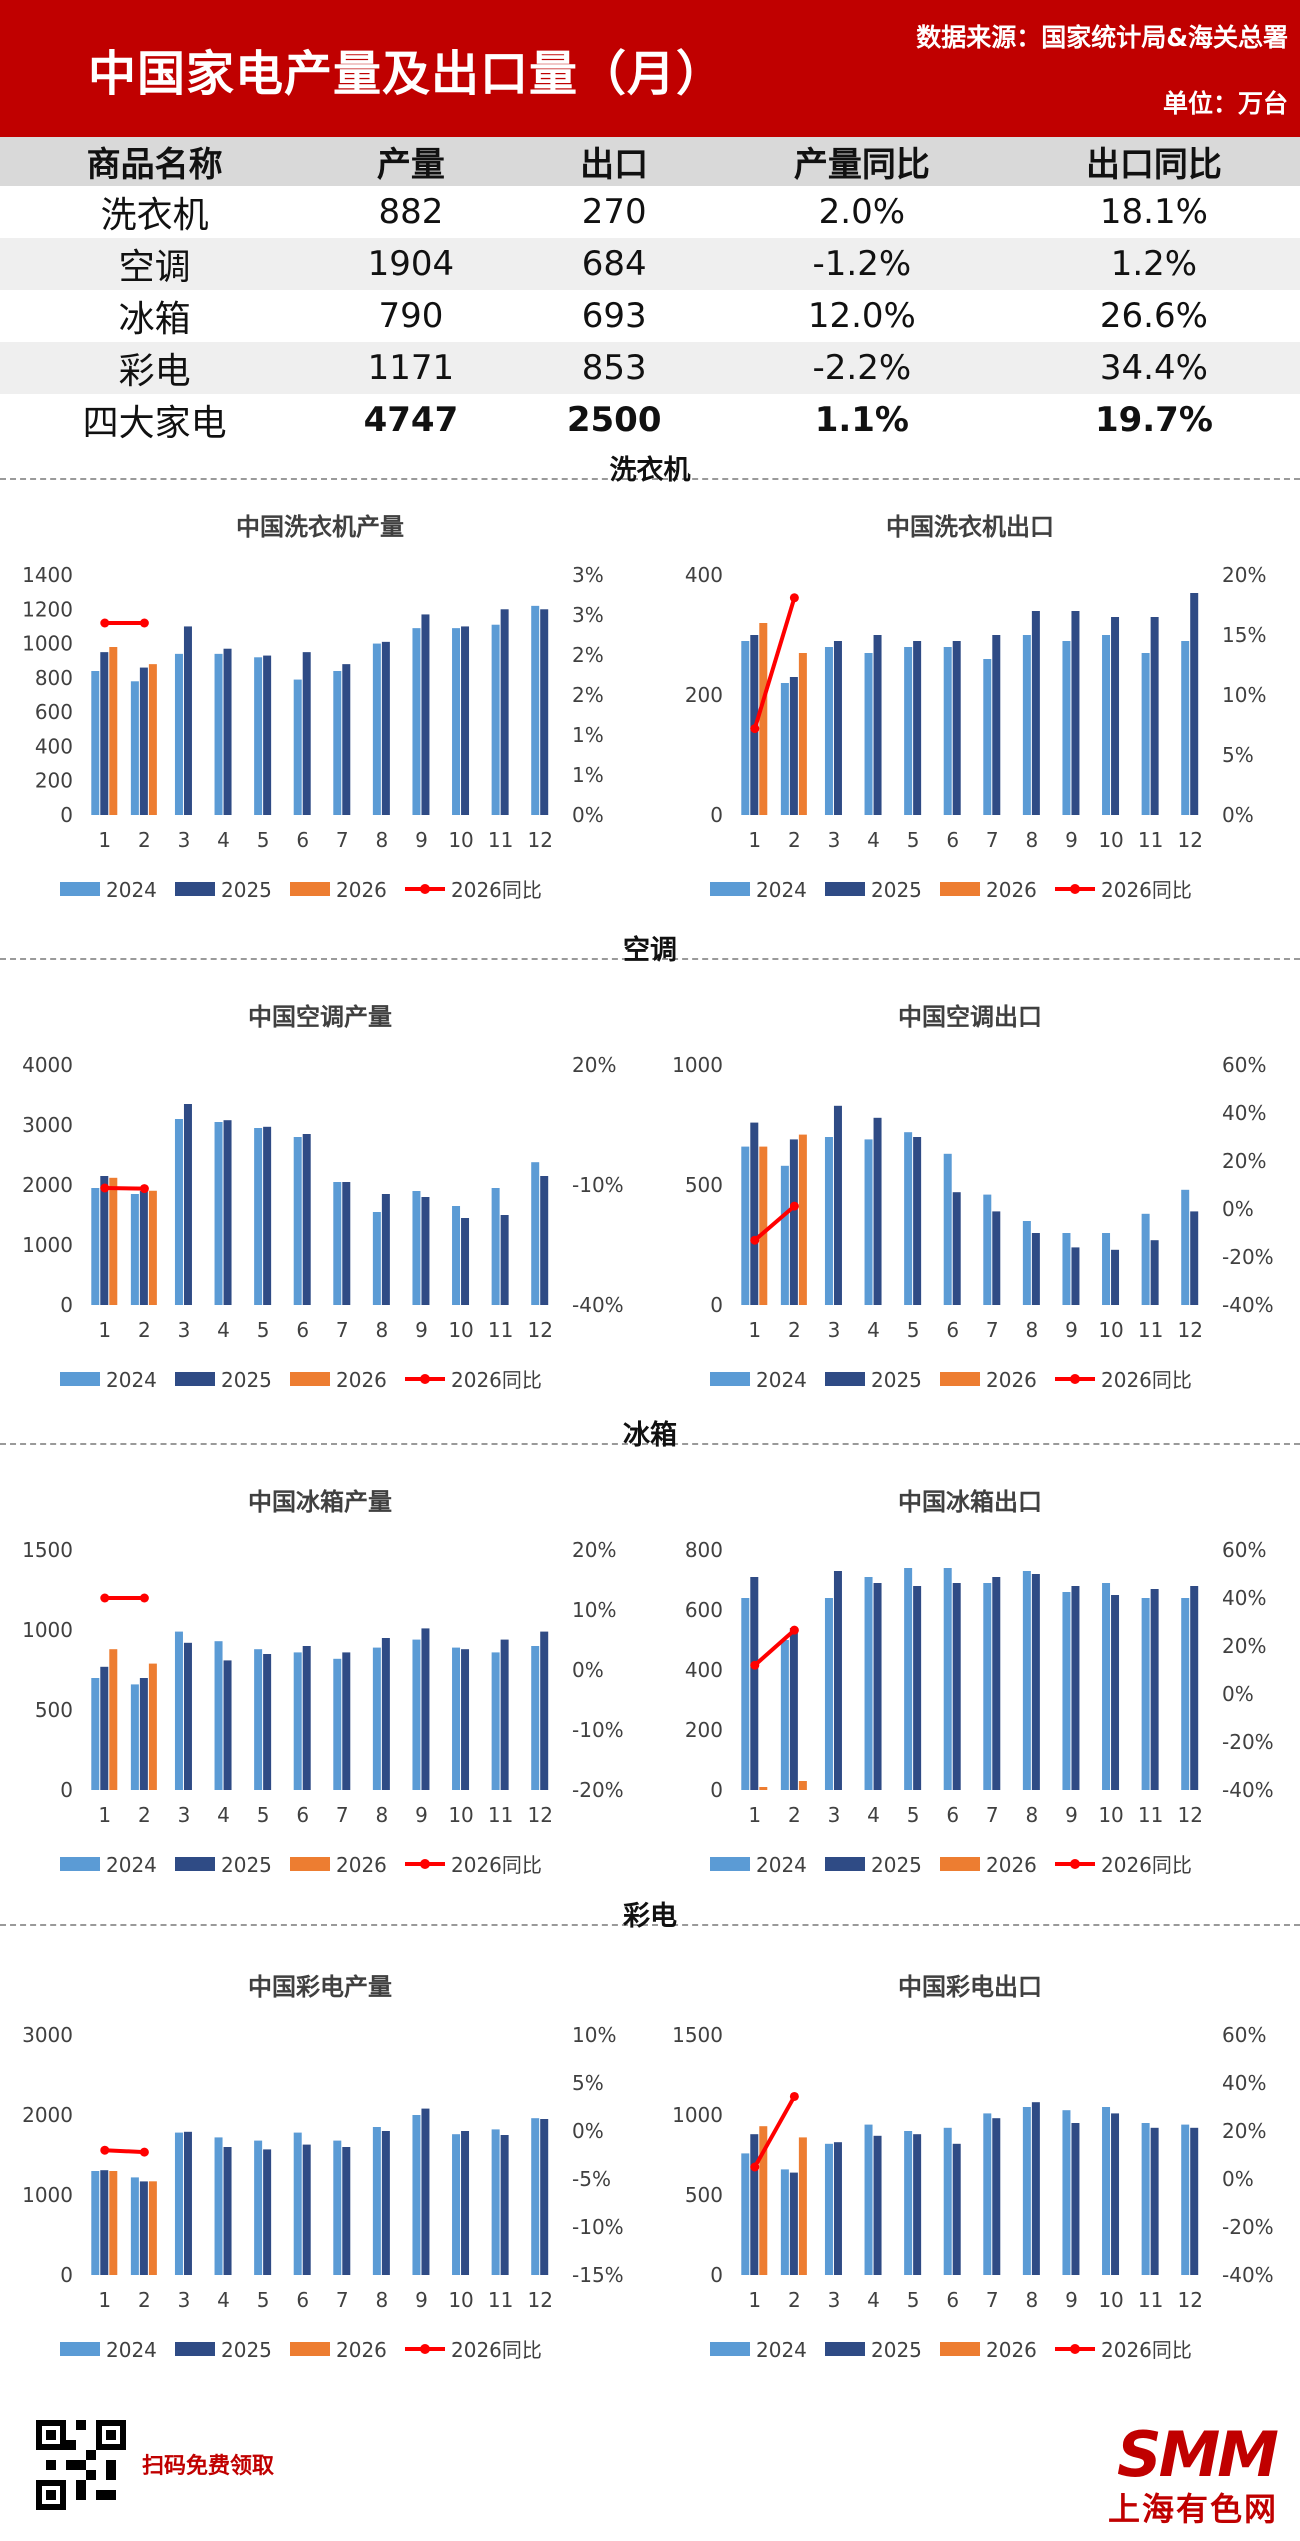 The height and width of the screenshot is (2541, 1300). What do you see at coordinates (992, 840) in the screenshot?
I see `x-tick-label: 7` at bounding box center [992, 840].